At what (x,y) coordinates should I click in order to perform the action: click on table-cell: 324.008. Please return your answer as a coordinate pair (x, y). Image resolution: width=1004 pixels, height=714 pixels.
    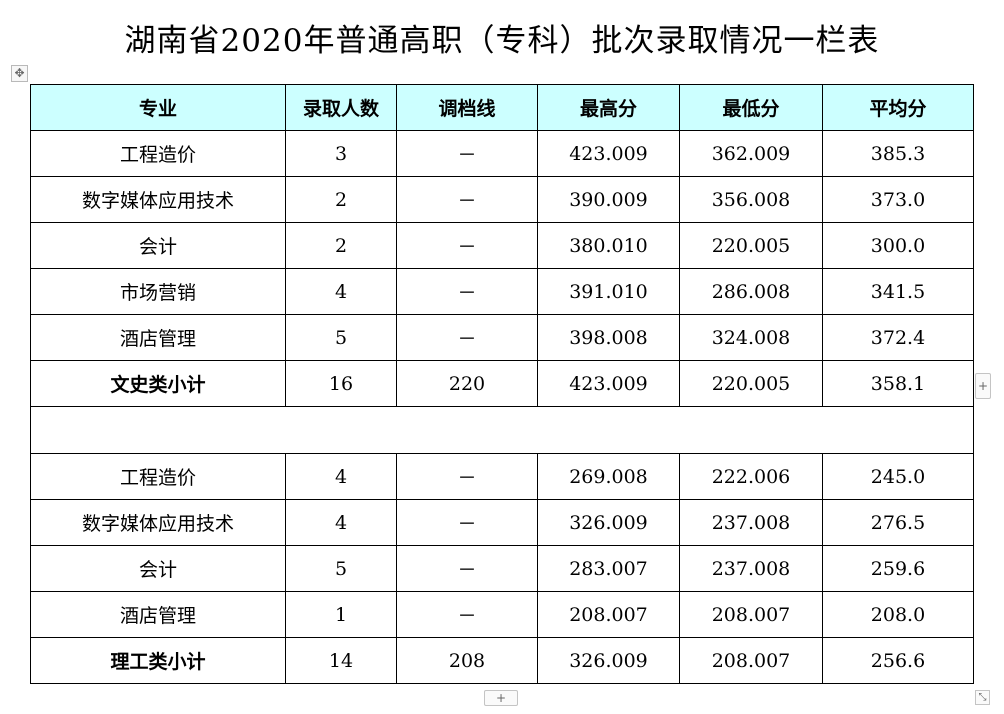
    Looking at the image, I should click on (751, 337).